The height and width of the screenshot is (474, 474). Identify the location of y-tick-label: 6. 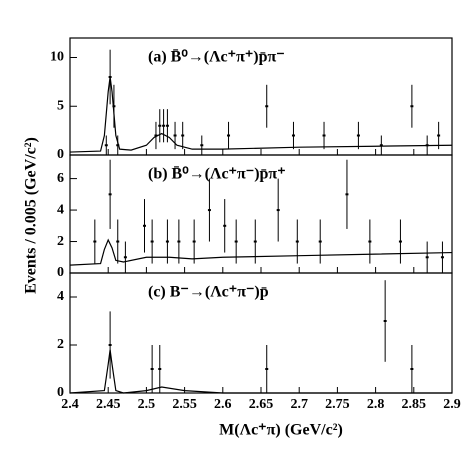
(60, 178).